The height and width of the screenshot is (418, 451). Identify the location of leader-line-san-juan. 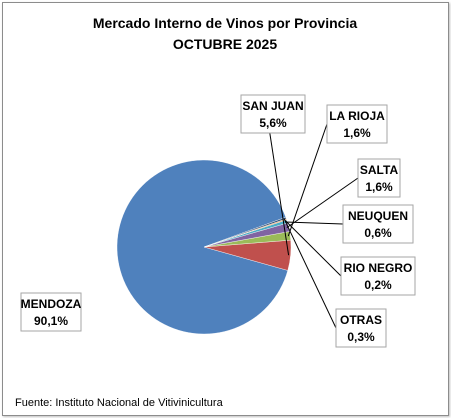
(279, 194).